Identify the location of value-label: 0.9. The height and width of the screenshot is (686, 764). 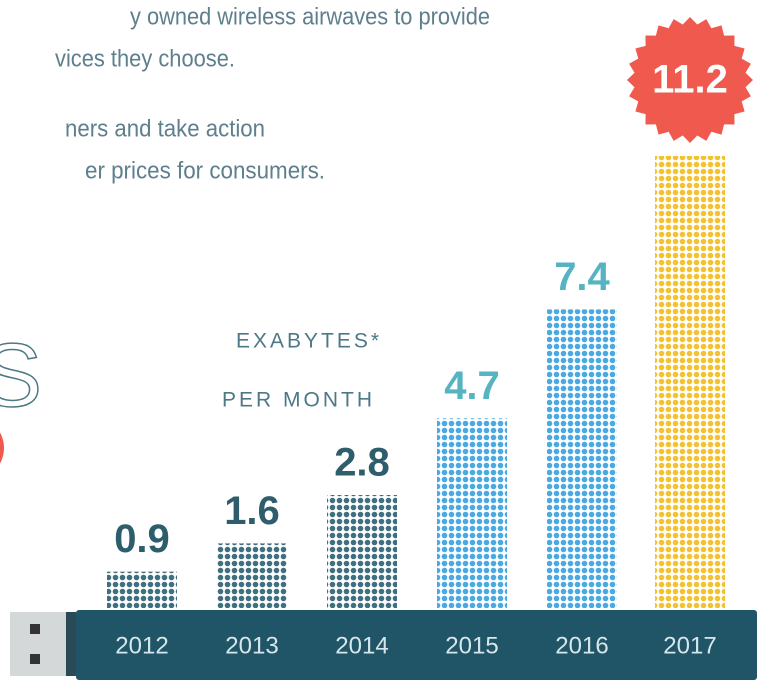
(142, 539).